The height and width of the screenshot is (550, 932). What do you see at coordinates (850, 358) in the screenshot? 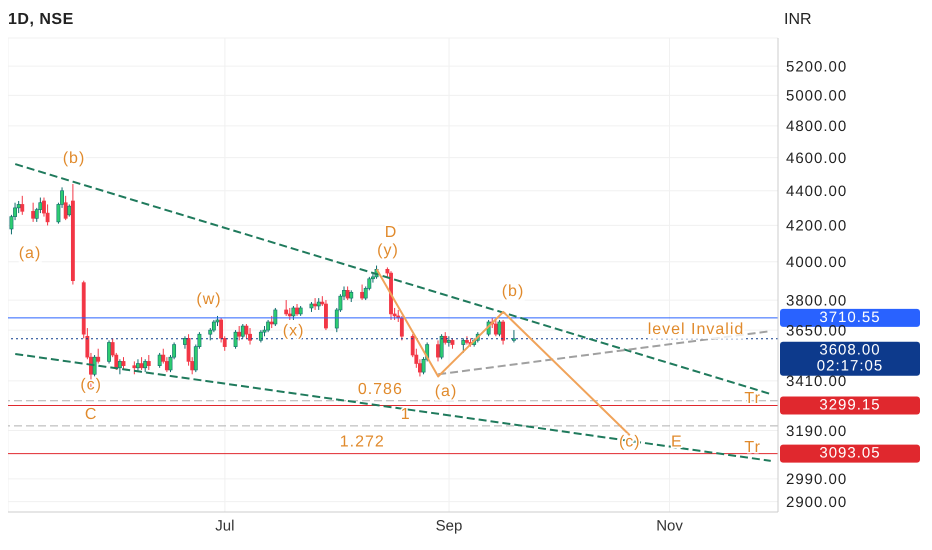
I see `ref-line-label: 3608.00 02:17:05` at bounding box center [850, 358].